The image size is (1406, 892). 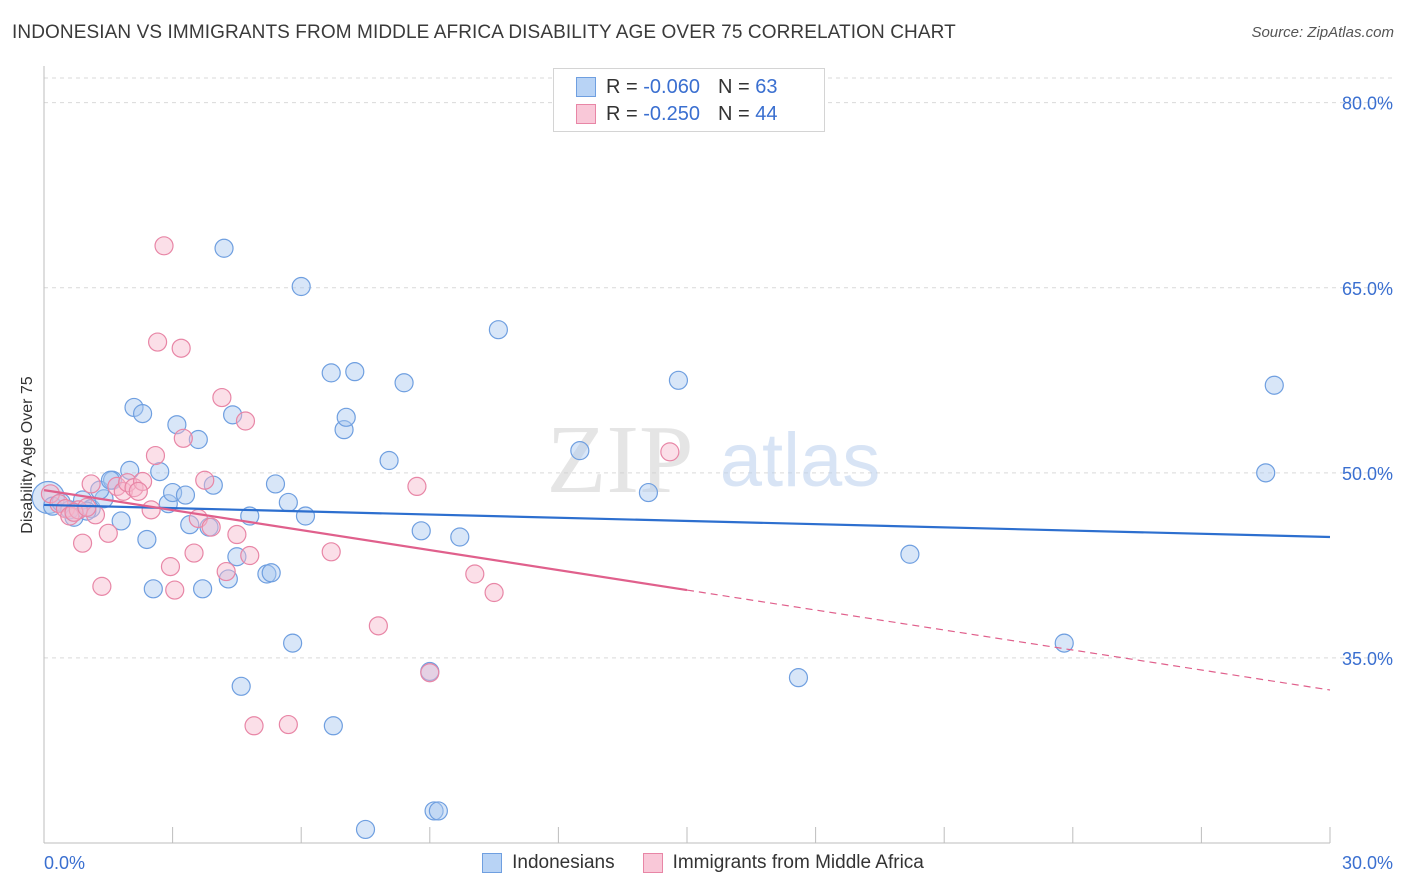 What do you see at coordinates (365, 540) in the screenshot?
I see `trend-line-middle-africa` at bounding box center [365, 540].